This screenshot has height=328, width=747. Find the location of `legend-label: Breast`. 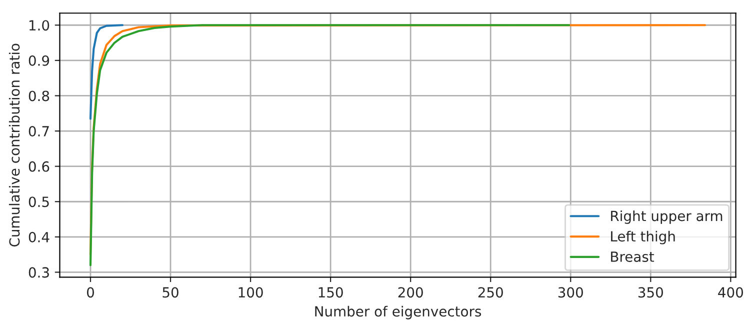

legend-label: Breast is located at coordinates (632, 257).